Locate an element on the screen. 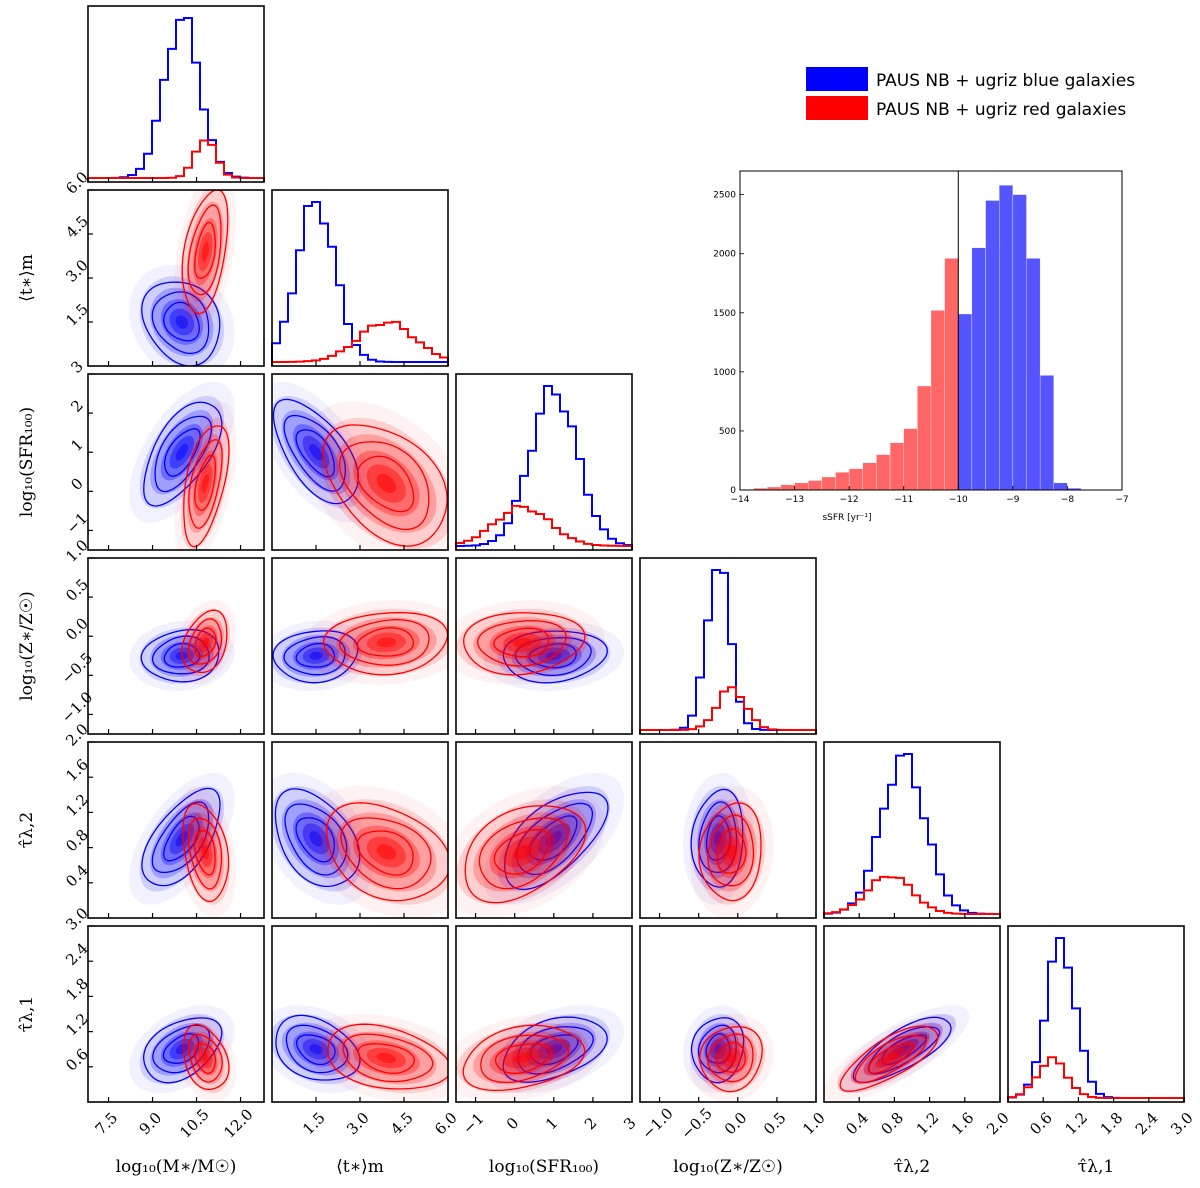 Image resolution: width=1200 pixels, height=1188 pixels. xtick-label-logM: 10.5 is located at coordinates (194, 1123).